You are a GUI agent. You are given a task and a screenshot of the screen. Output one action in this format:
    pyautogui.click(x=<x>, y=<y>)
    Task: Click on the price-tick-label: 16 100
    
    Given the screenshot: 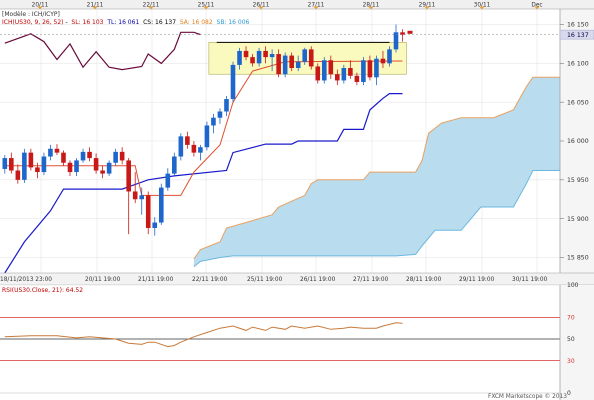 What is the action you would take?
    pyautogui.click(x=578, y=64)
    